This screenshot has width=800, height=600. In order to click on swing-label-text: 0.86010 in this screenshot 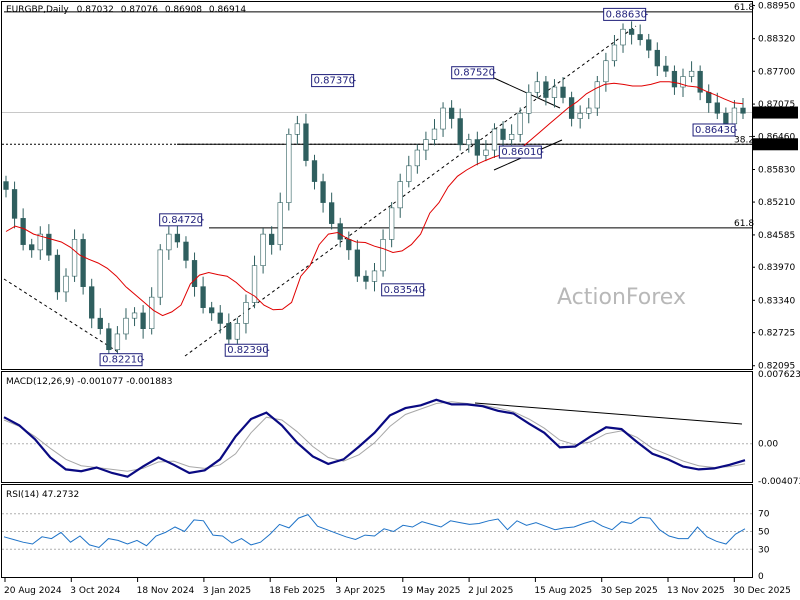, I will do `click(521, 152)`.